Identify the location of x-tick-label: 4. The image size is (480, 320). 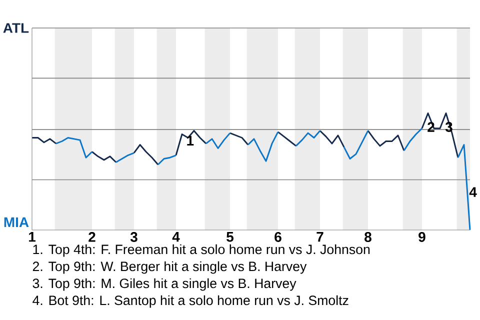
(176, 237).